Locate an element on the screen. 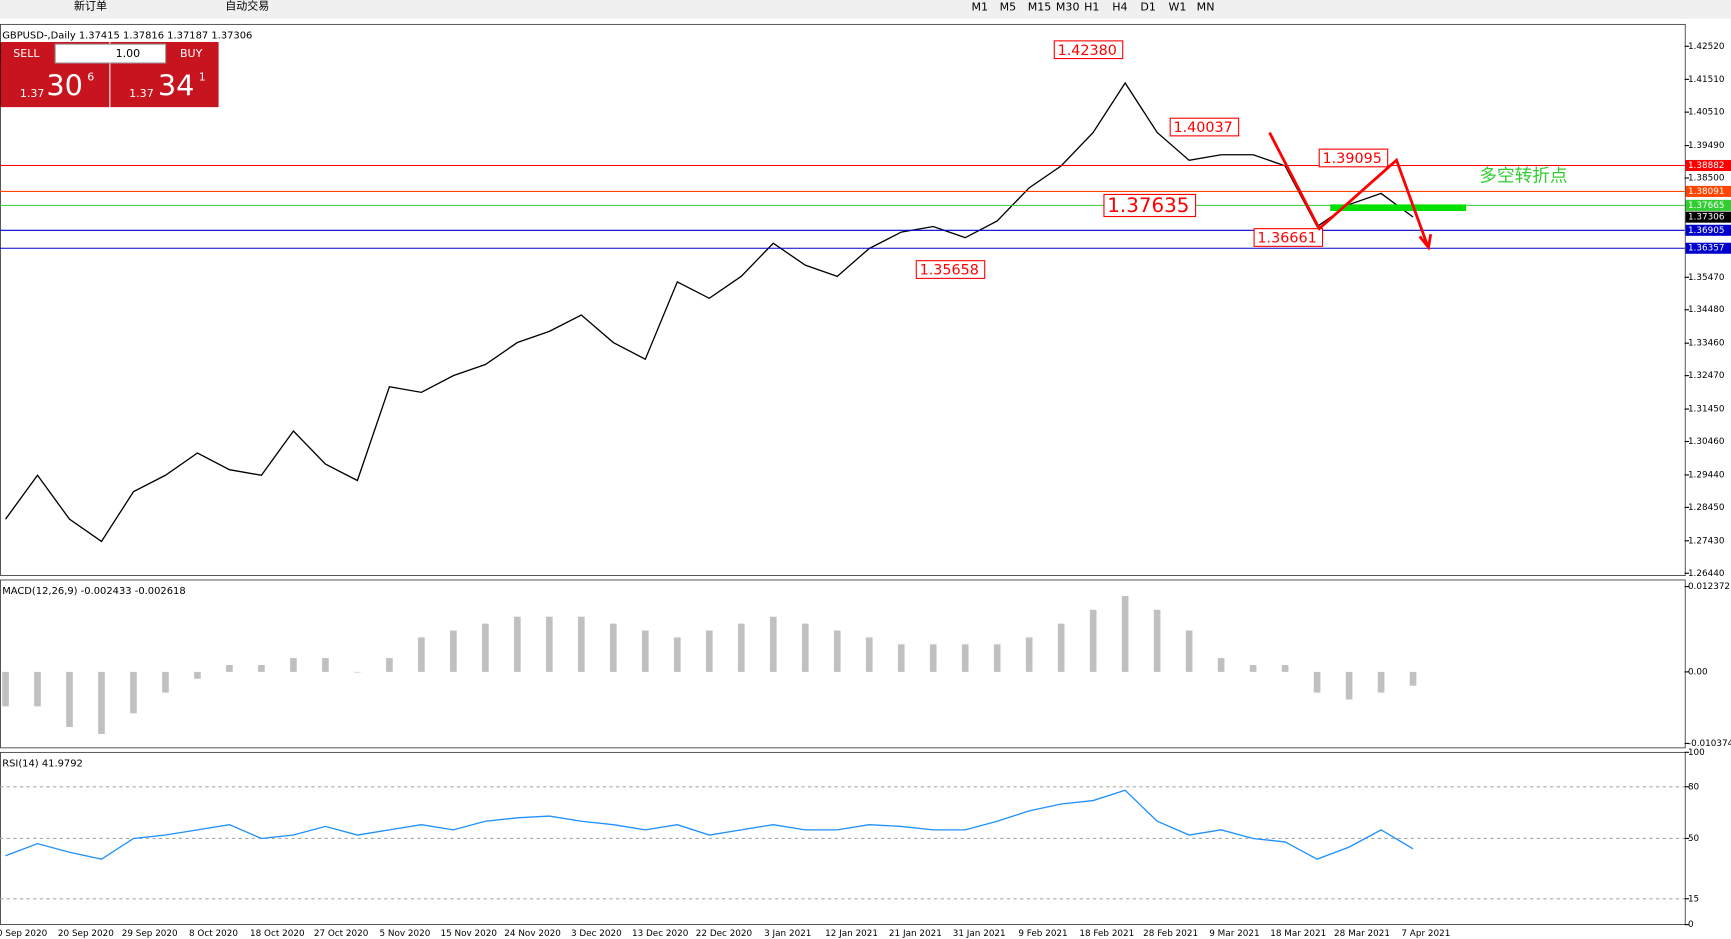 This screenshot has width=1731, height=939. price-level-label: 1.37306 is located at coordinates (1706, 218).